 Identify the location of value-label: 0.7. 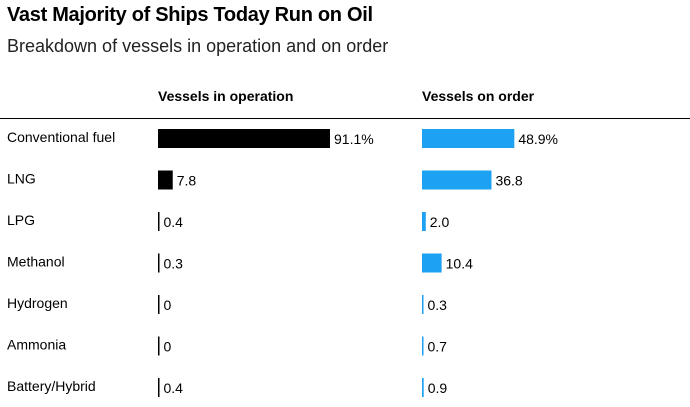
(438, 347).